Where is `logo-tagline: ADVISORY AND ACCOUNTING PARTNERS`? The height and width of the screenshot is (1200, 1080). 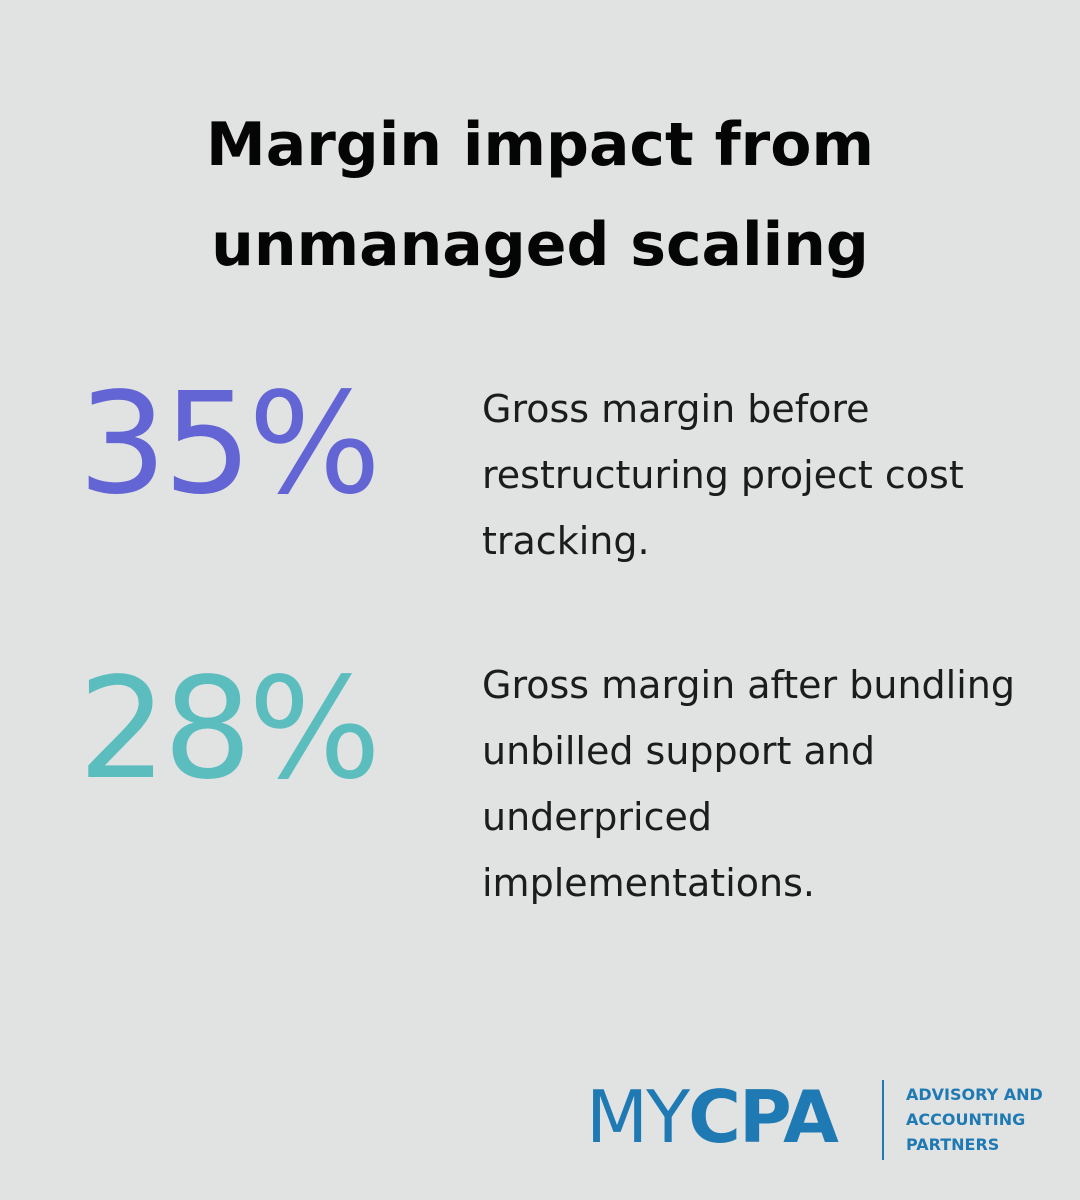 logo-tagline: ADVISORY AND ACCOUNTING PARTNERS is located at coordinates (974, 1119).